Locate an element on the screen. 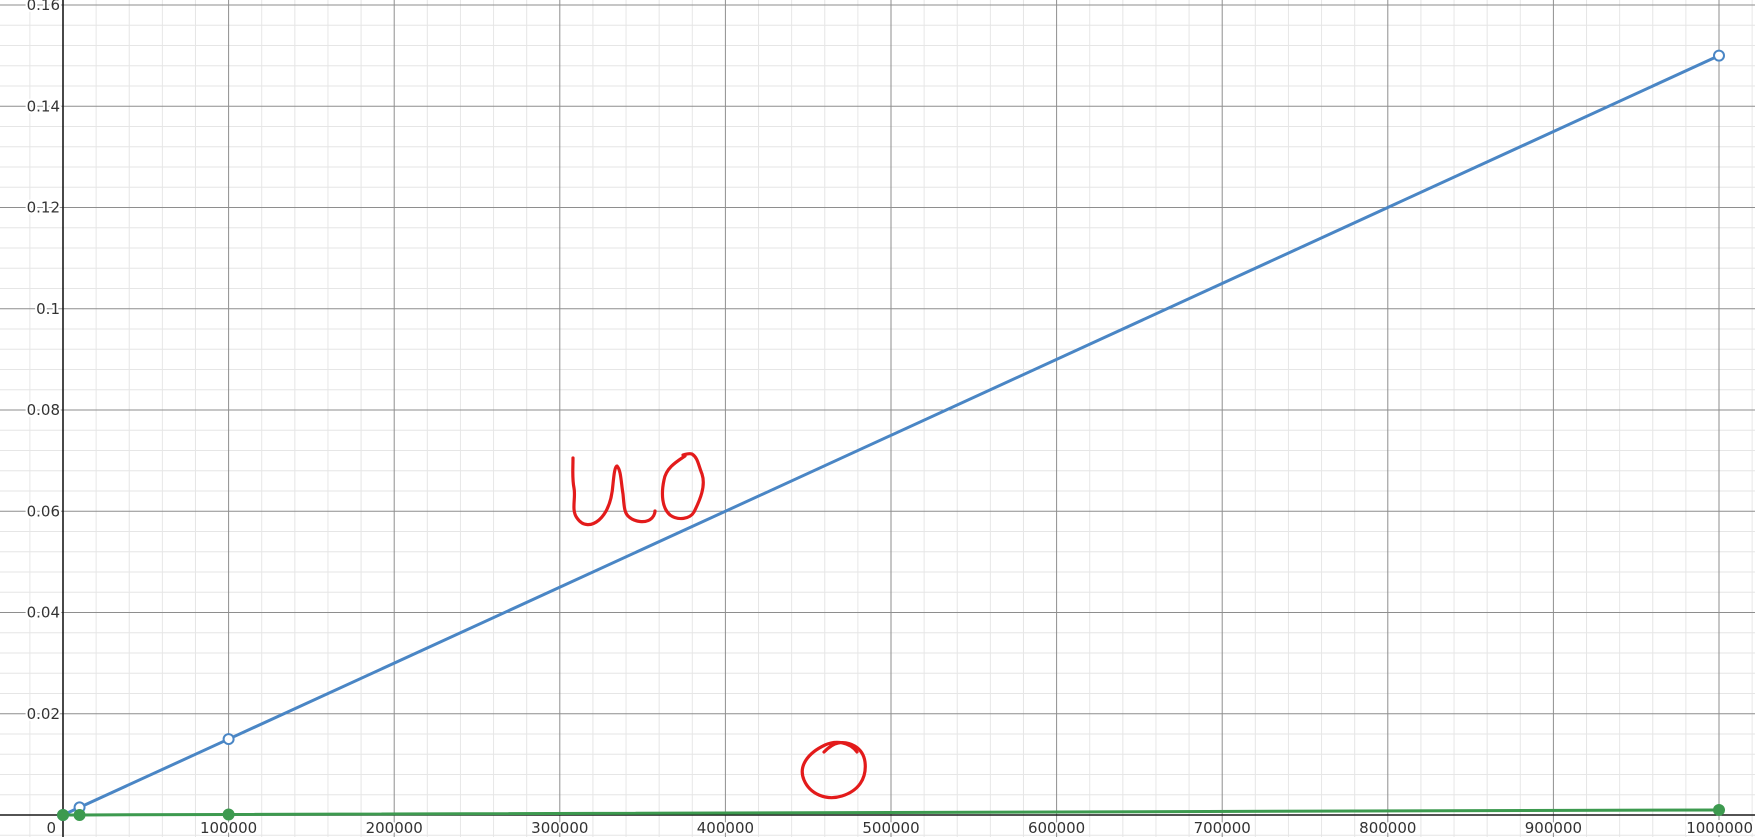  y-tick-label: 0.14 is located at coordinates (43, 106).